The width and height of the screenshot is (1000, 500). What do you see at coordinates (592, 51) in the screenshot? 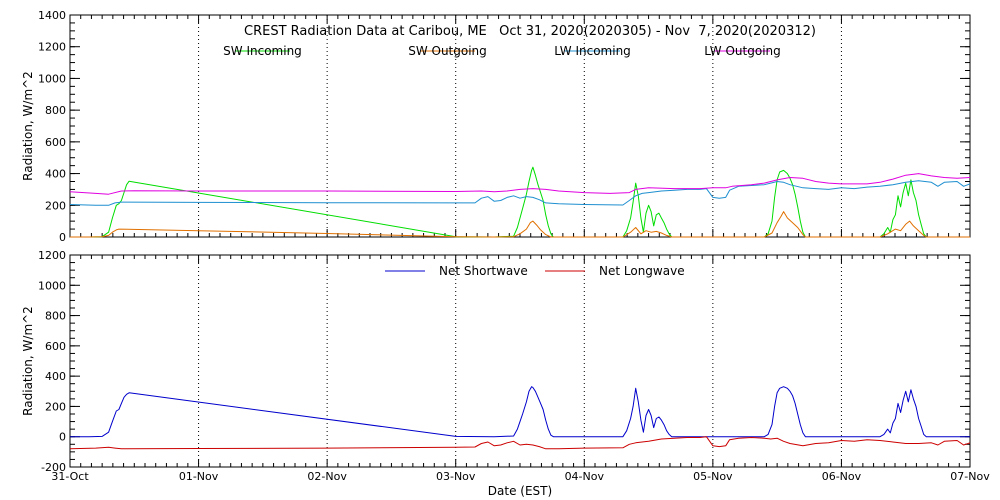
I see `legend-label: LW Incoming` at bounding box center [592, 51].